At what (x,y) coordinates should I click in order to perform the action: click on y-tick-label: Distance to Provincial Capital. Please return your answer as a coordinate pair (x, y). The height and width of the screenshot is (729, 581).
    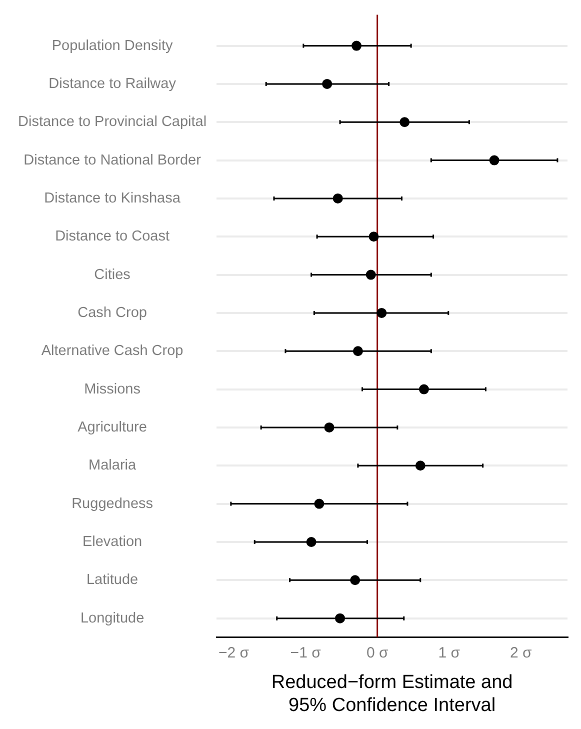
    Looking at the image, I should click on (112, 122).